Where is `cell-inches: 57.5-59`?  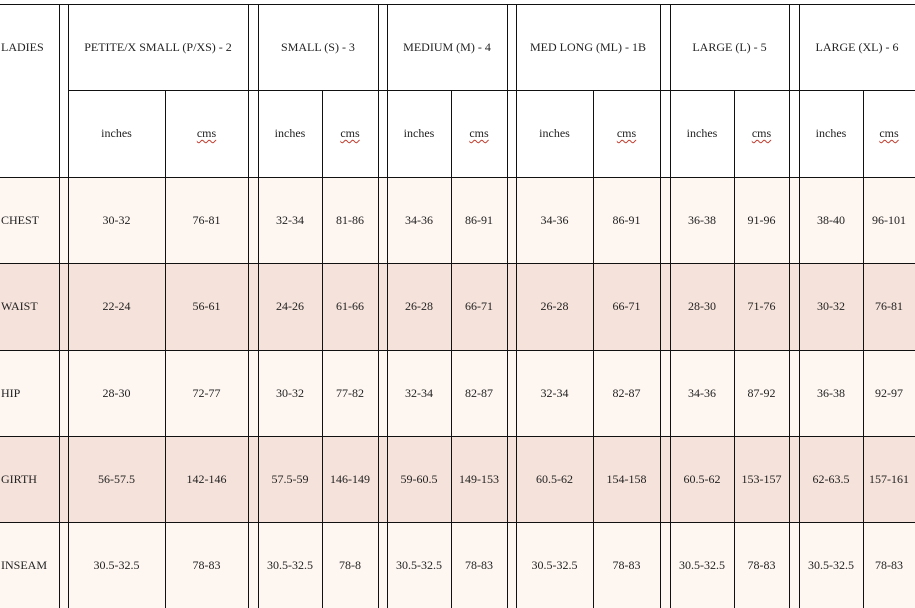 cell-inches: 57.5-59 is located at coordinates (290, 478).